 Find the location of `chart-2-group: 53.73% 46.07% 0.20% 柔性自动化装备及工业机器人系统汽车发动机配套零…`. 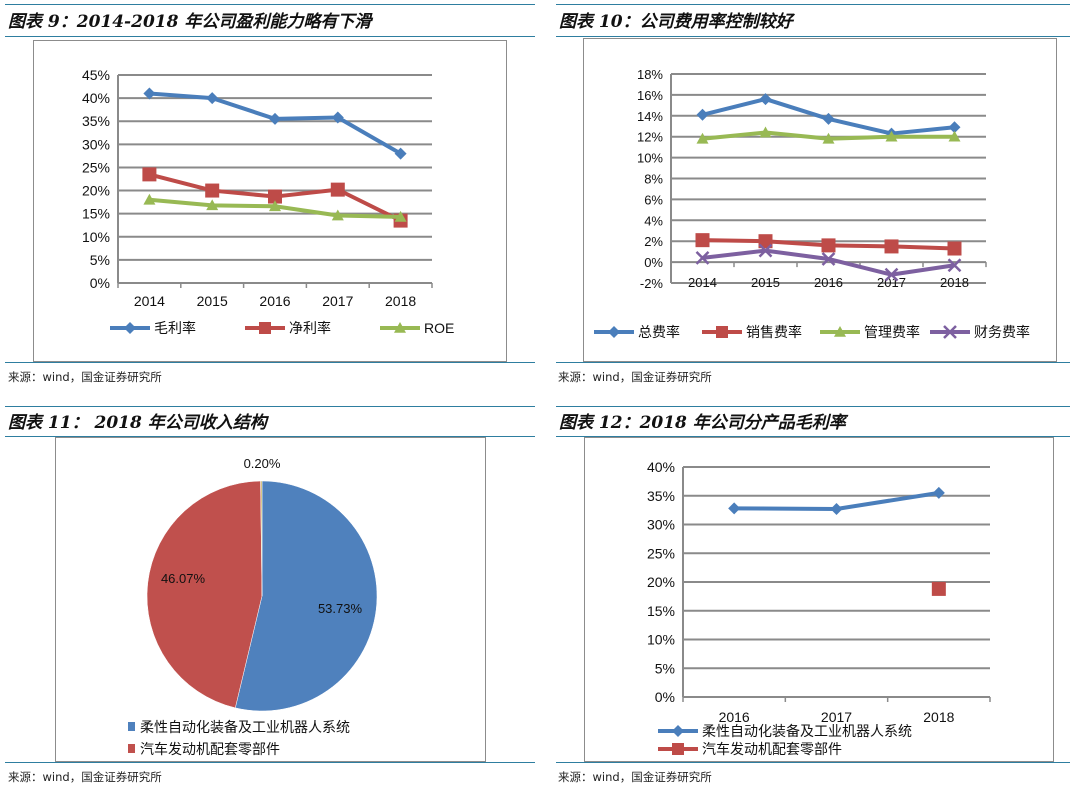

chart-2-group: 53.73% 46.07% 0.20% 柔性自动化装备及工业机器人系统汽车发动机配套零… is located at coordinates (253, 606).